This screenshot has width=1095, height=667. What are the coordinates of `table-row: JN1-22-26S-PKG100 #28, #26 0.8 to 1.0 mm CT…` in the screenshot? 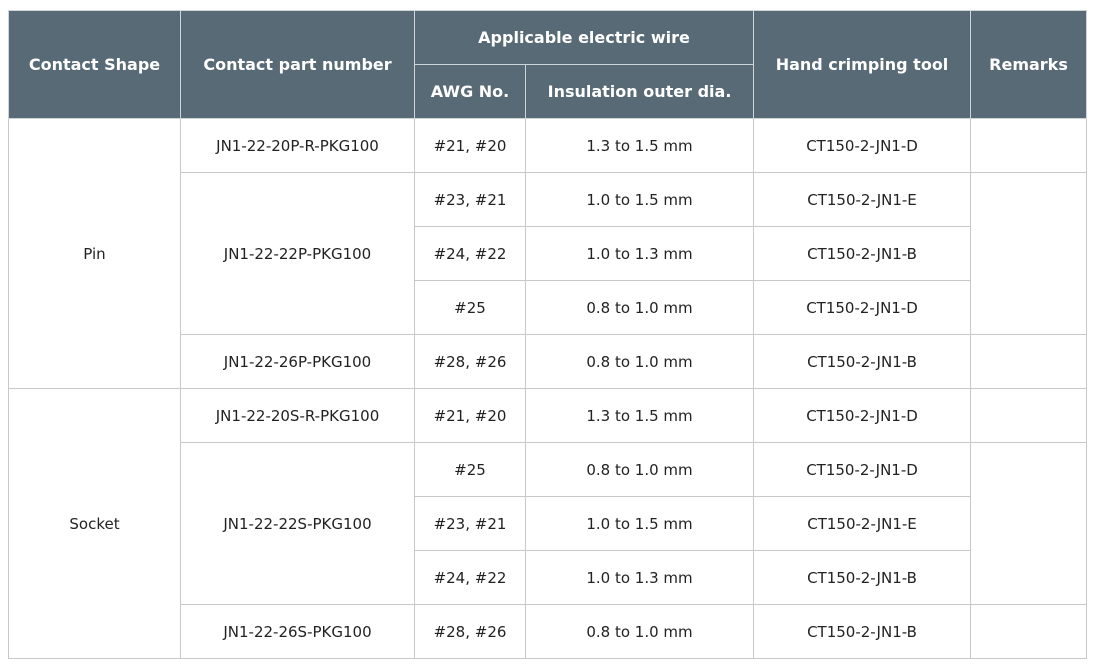 It's located at (548, 631).